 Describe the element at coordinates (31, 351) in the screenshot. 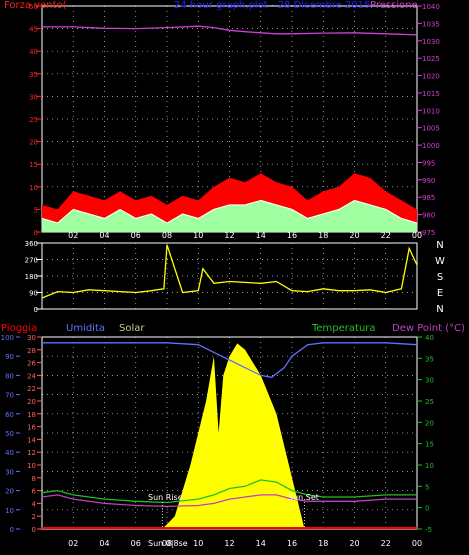

I see `y-tick-label: 28` at that location.